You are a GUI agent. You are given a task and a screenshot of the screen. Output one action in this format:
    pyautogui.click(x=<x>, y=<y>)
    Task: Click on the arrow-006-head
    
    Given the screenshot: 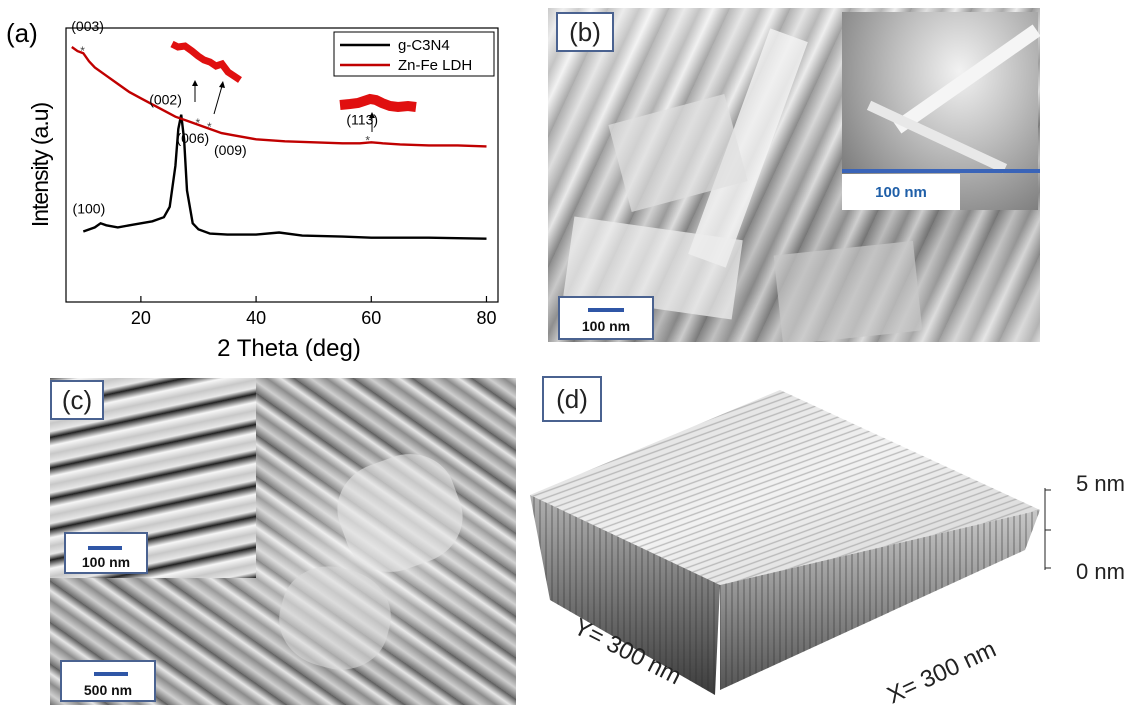 What is the action you would take?
    pyautogui.click(x=195, y=83)
    